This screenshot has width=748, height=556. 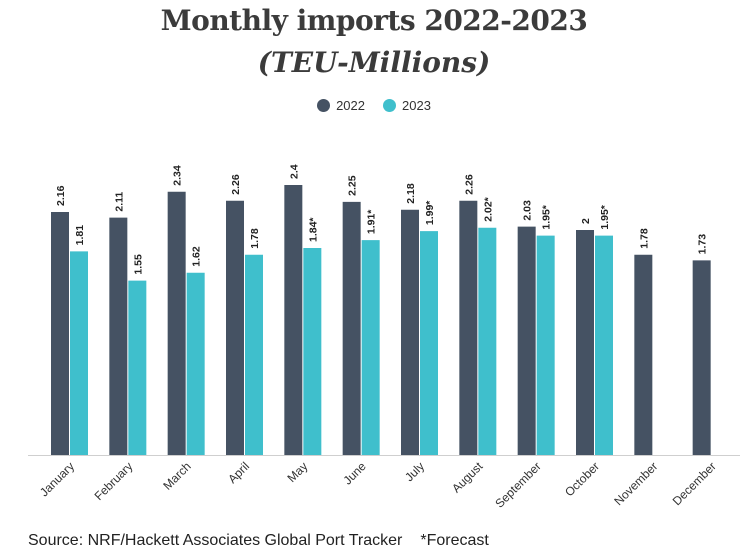 What do you see at coordinates (138, 264) in the screenshot?
I see `data-label-2023-february: 1.55` at bounding box center [138, 264].